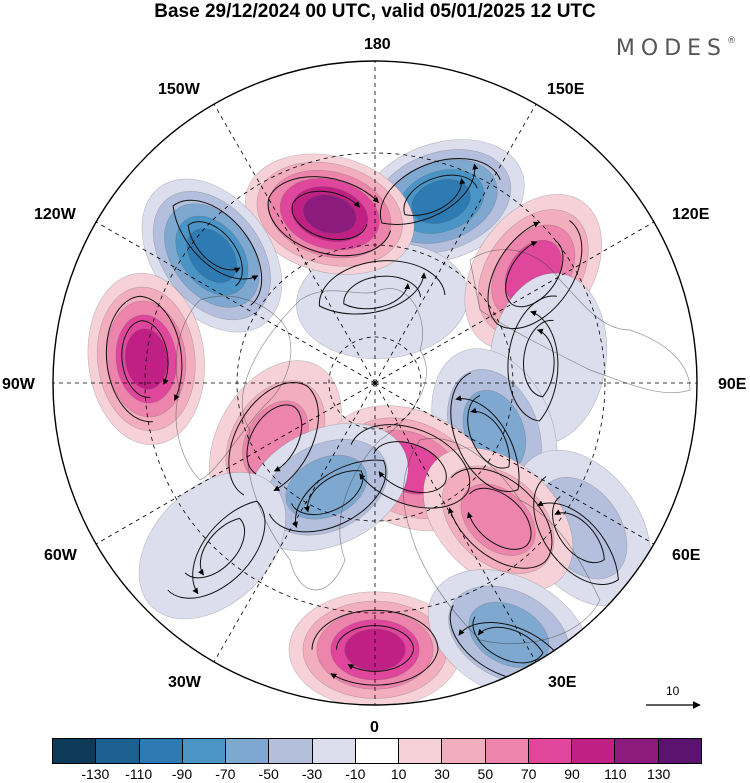  I want to click on lon-label-90w: 90W, so click(18, 384).